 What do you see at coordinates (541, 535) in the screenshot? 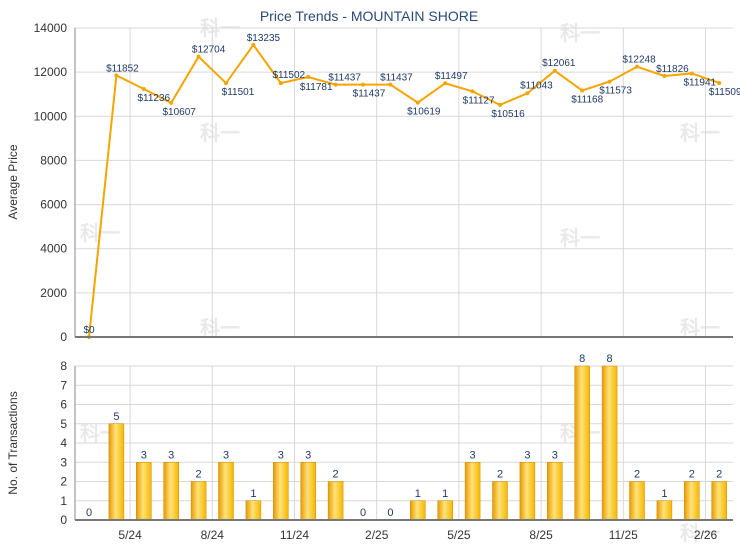
I see `x-tick-label: 8/25` at bounding box center [541, 535].